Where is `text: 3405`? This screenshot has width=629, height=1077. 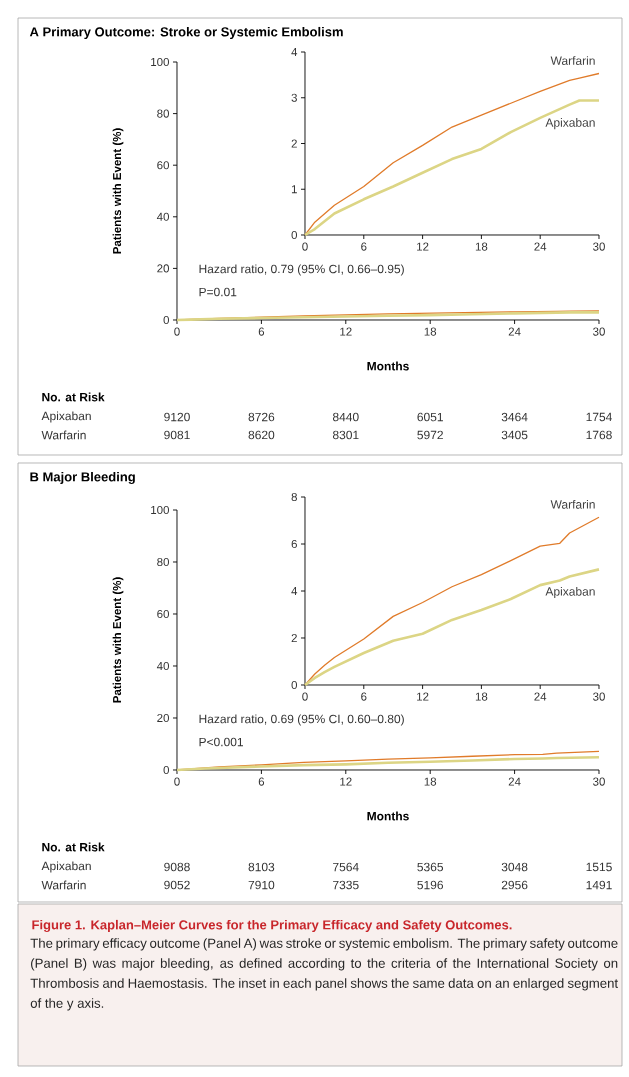 text: 3405 is located at coordinates (514, 435).